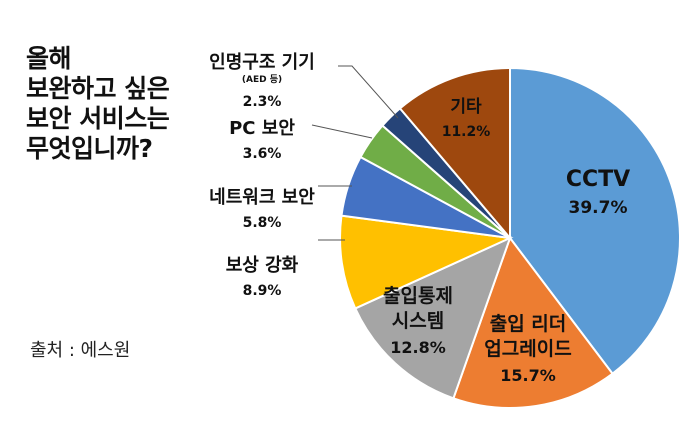  I want to click on slice-label-access-reader: 출입 리더, so click(528, 324).